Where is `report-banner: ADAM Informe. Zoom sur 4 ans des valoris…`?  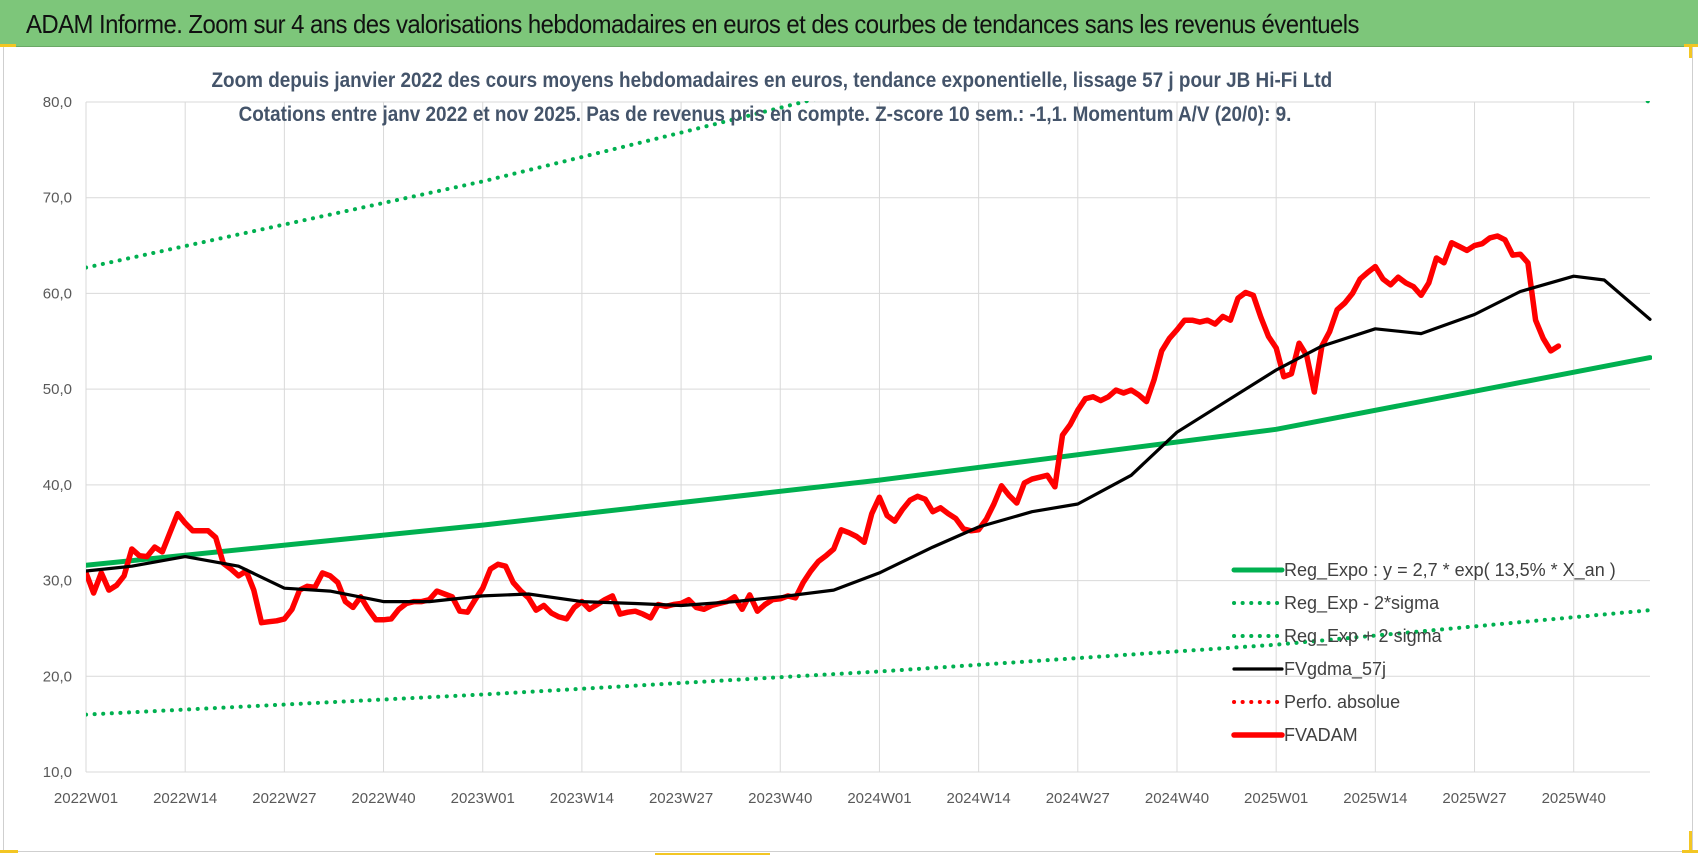 report-banner: ADAM Informe. Zoom sur 4 ans des valoris… is located at coordinates (849, 23).